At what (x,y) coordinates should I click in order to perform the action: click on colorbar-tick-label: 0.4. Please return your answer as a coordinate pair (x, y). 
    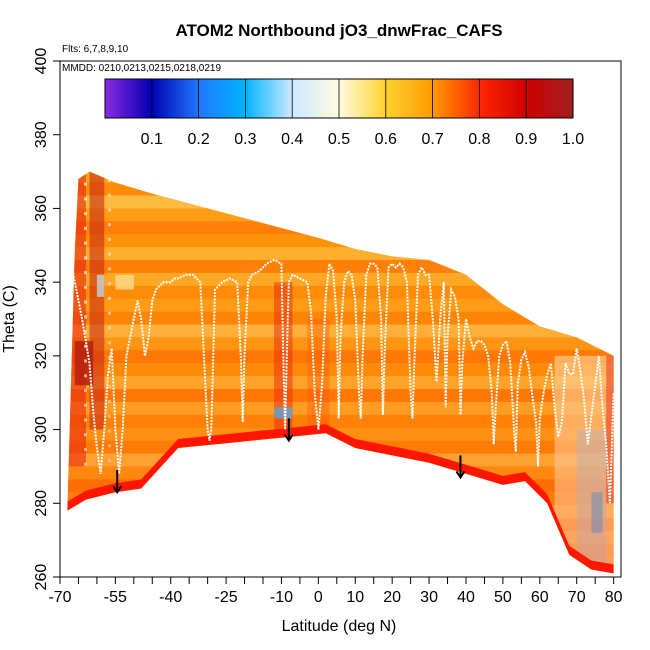
    Looking at the image, I should click on (292, 139).